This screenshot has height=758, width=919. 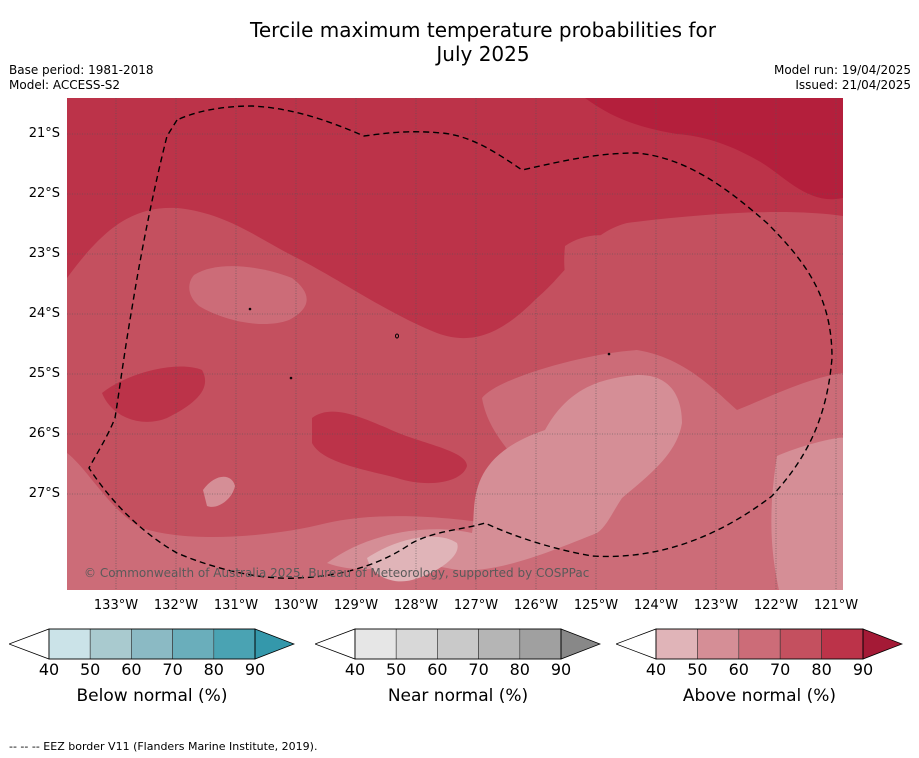 What do you see at coordinates (836, 605) in the screenshot?
I see `lon-label: 121°W` at bounding box center [836, 605].